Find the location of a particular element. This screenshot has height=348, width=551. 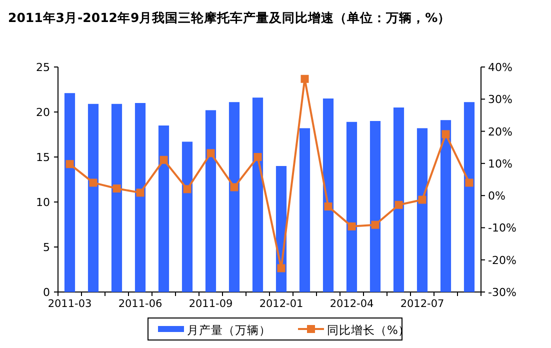

y-tick-label: 25 is located at coordinates (43, 67).